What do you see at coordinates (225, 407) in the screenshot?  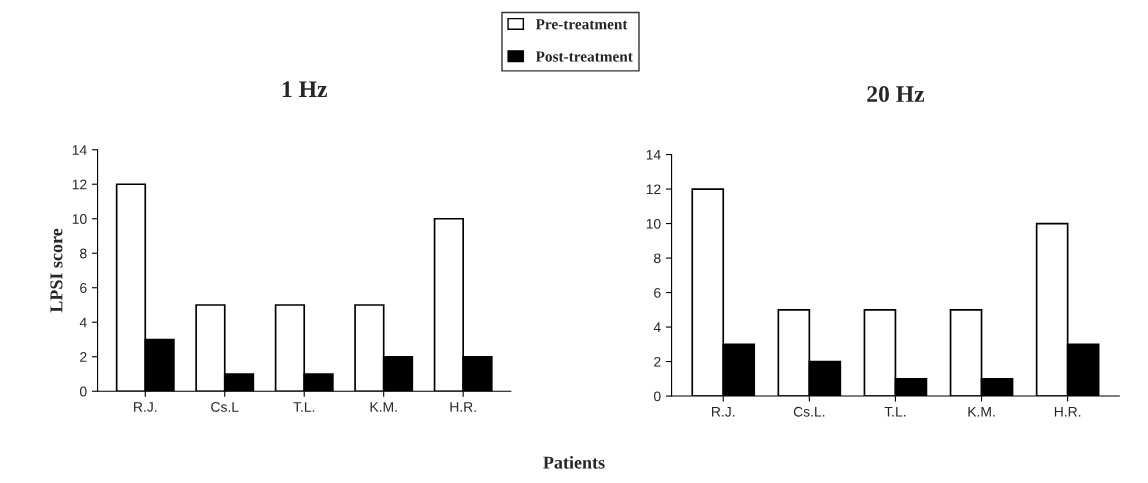 I see `x-tick-label: Cs.L` at bounding box center [225, 407].